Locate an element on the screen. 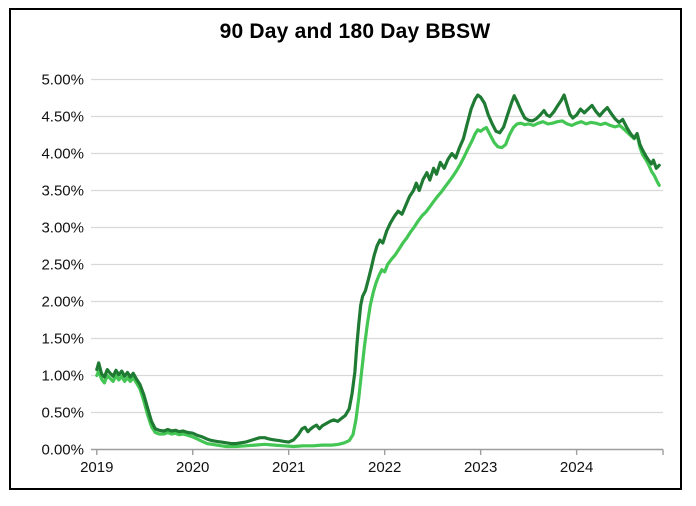 The width and height of the screenshot is (696, 506). x-axis-label: 2021 is located at coordinates (289, 467).